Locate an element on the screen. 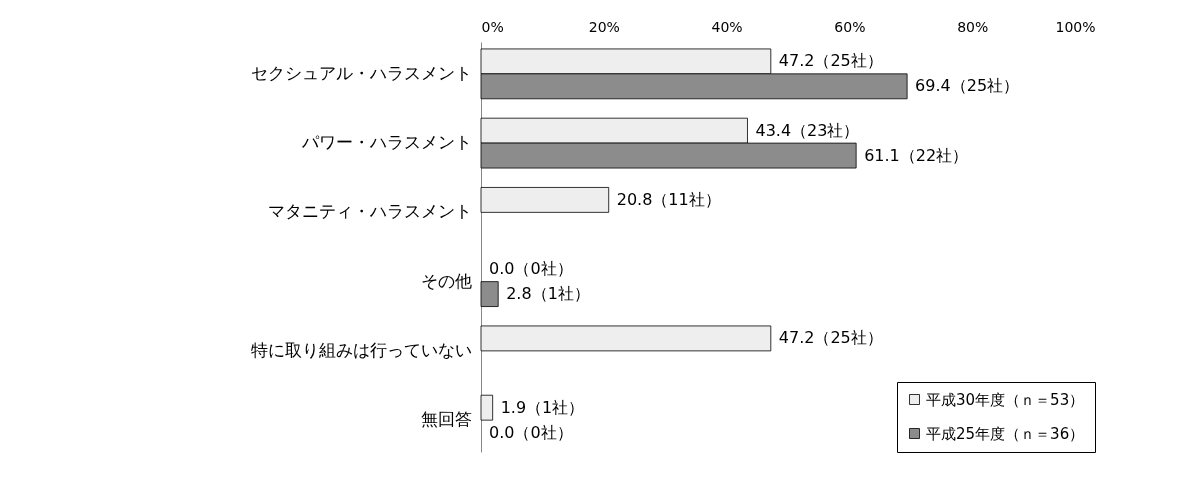  x-tick-label: 80% is located at coordinates (973, 26).